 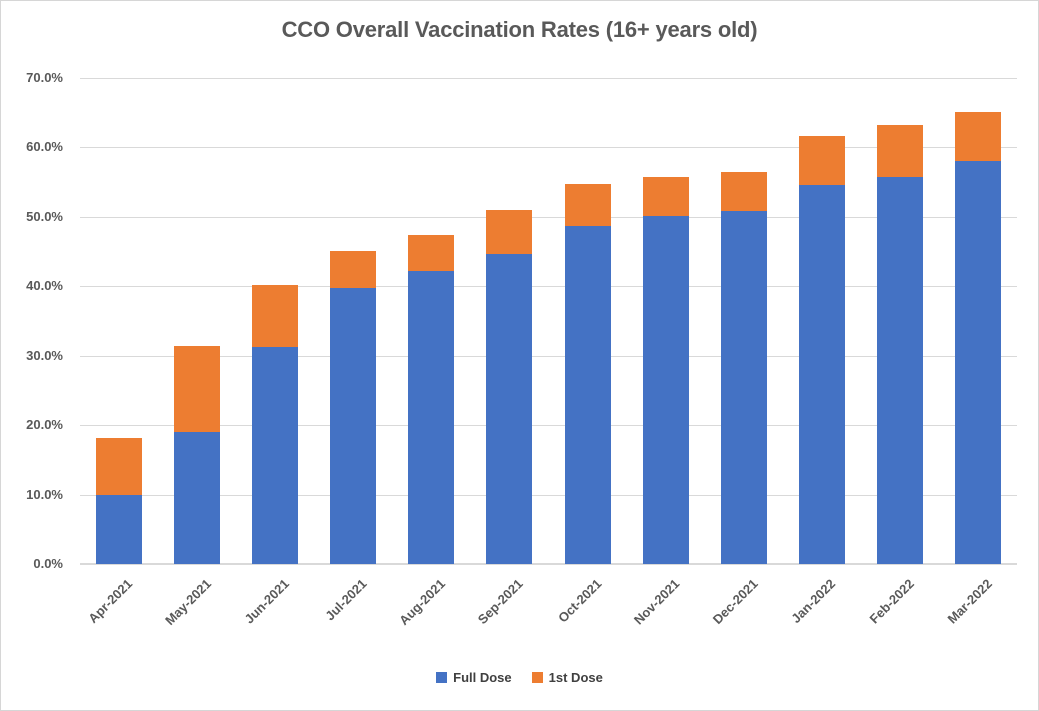 What do you see at coordinates (519, 677) in the screenshot?
I see `legend: Full Dose 1st Dose` at bounding box center [519, 677].